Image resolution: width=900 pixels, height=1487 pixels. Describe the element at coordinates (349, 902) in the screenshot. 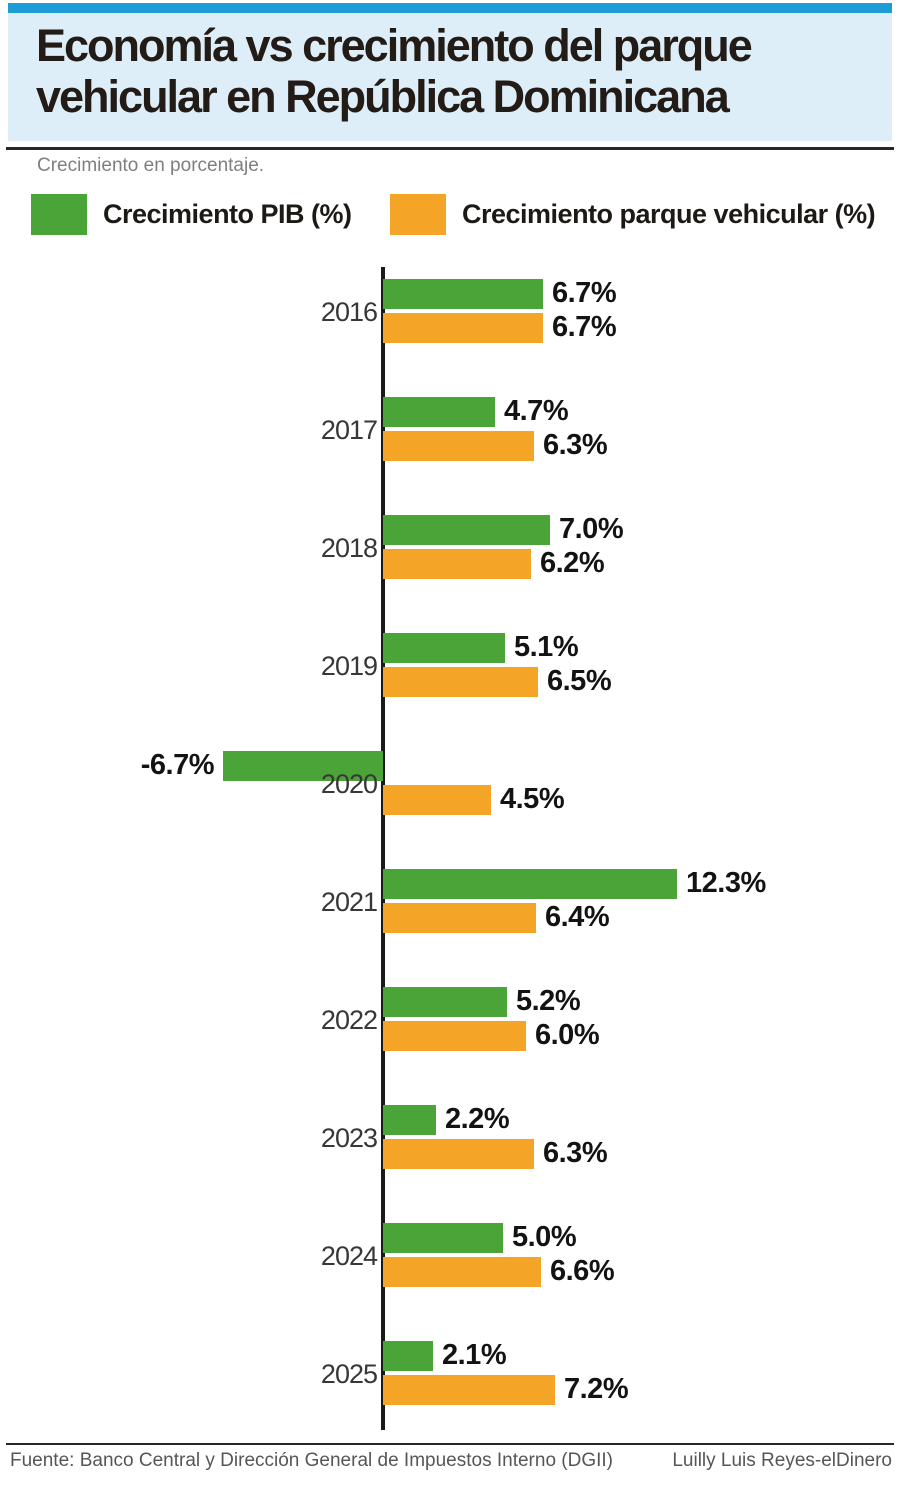

I see `year-label-2021: 2021` at that location.